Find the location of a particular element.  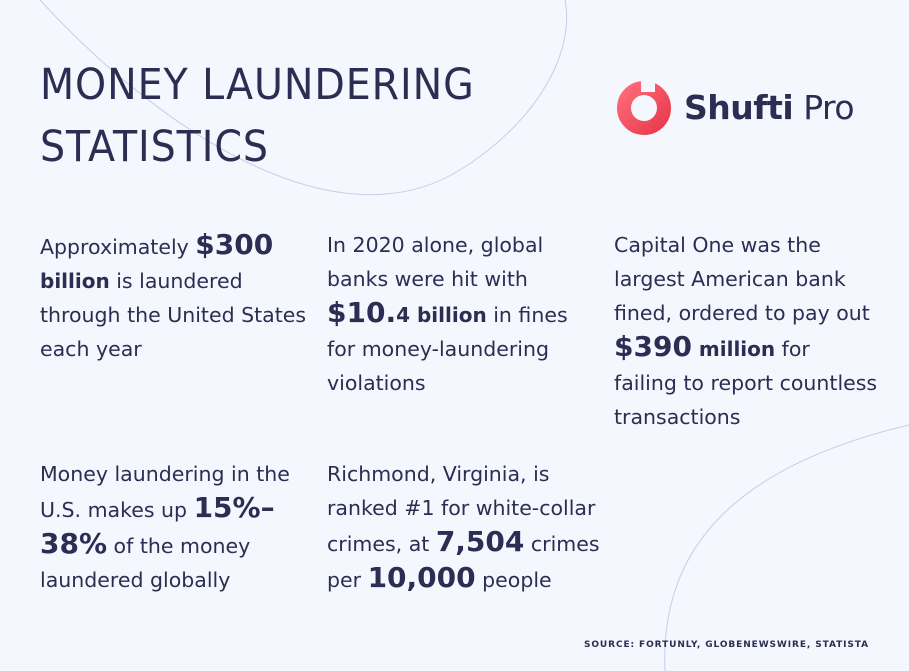

stat-highlight-unit: billion is located at coordinates (75, 281).